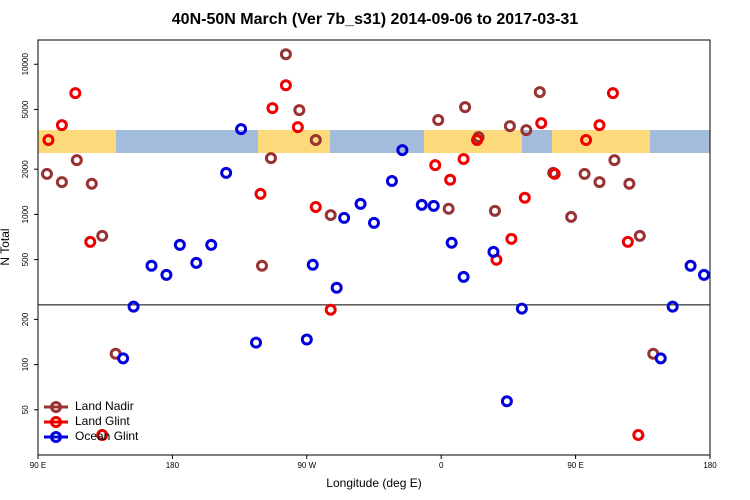 The height and width of the screenshot is (500, 750). Describe the element at coordinates (25, 364) in the screenshot. I see `y-tick-label: 100` at that location.